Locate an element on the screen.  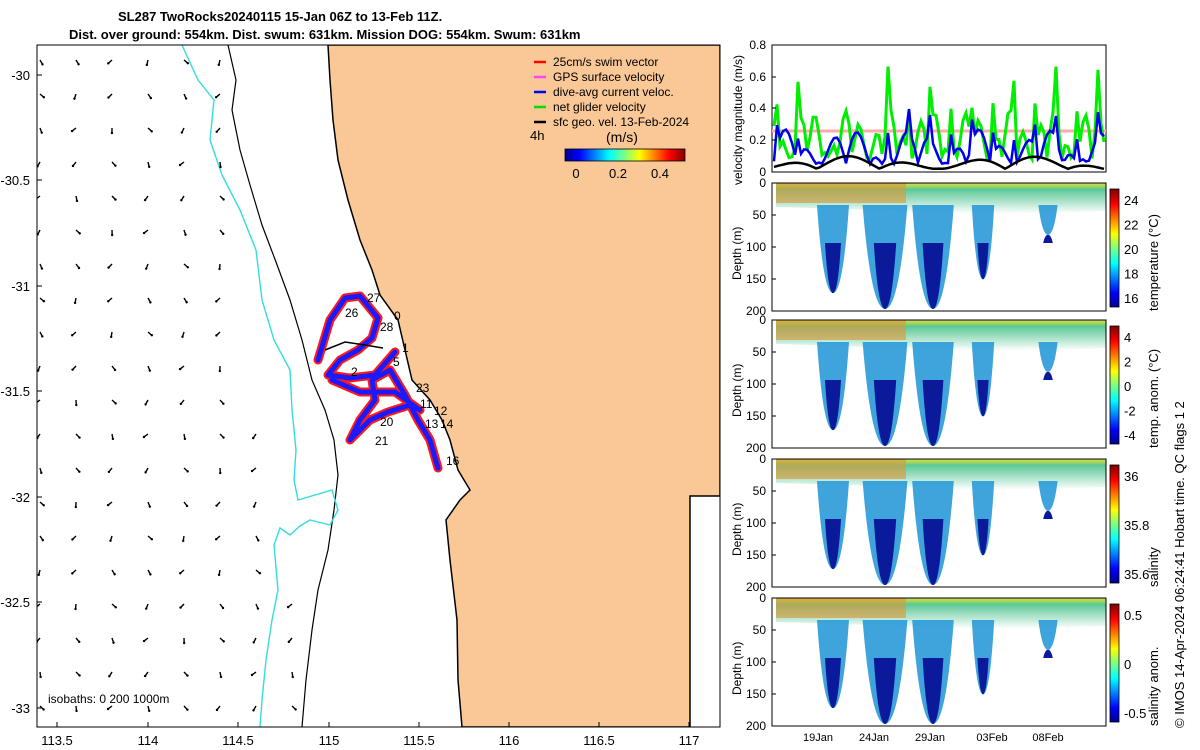
lat-tick-label: -33 is located at coordinates (20, 708).